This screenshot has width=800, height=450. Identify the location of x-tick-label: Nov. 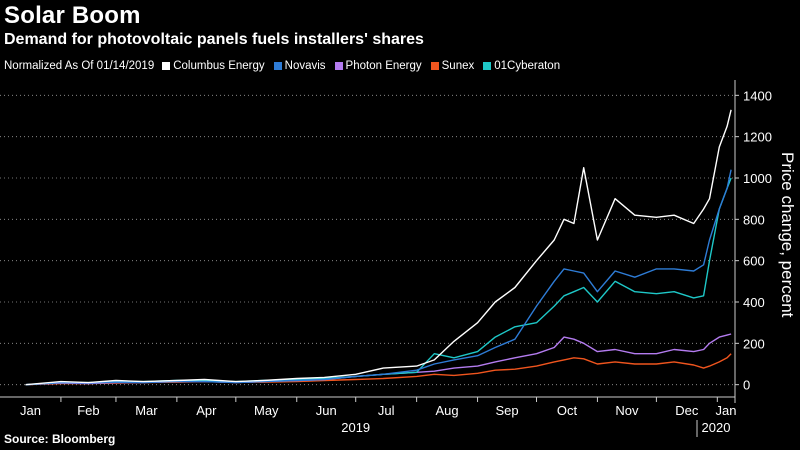
(627, 410).